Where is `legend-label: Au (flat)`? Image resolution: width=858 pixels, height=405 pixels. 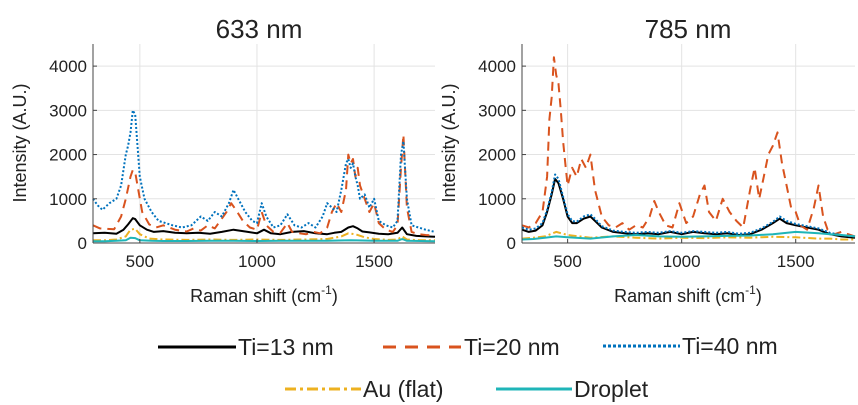
legend-label: Au (flat) is located at coordinates (403, 389).